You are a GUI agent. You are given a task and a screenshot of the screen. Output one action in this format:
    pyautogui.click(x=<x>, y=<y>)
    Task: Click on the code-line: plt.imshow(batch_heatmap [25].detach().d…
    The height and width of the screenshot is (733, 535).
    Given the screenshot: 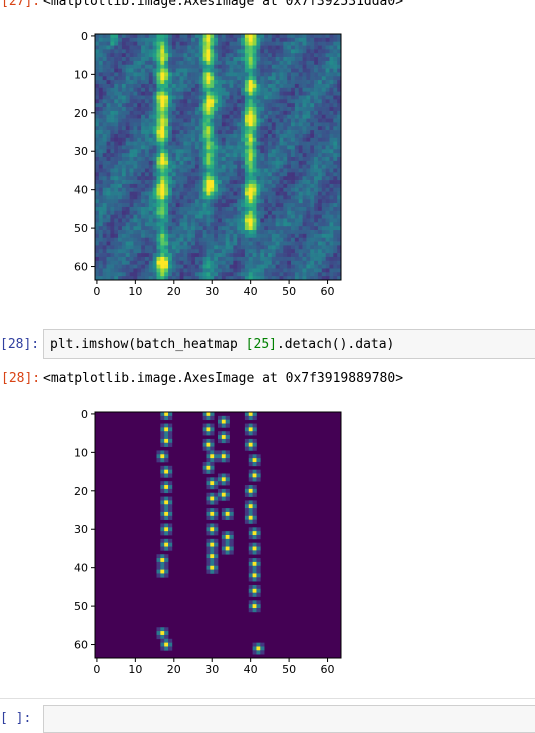 What is the action you would take?
    pyautogui.click(x=222, y=344)
    